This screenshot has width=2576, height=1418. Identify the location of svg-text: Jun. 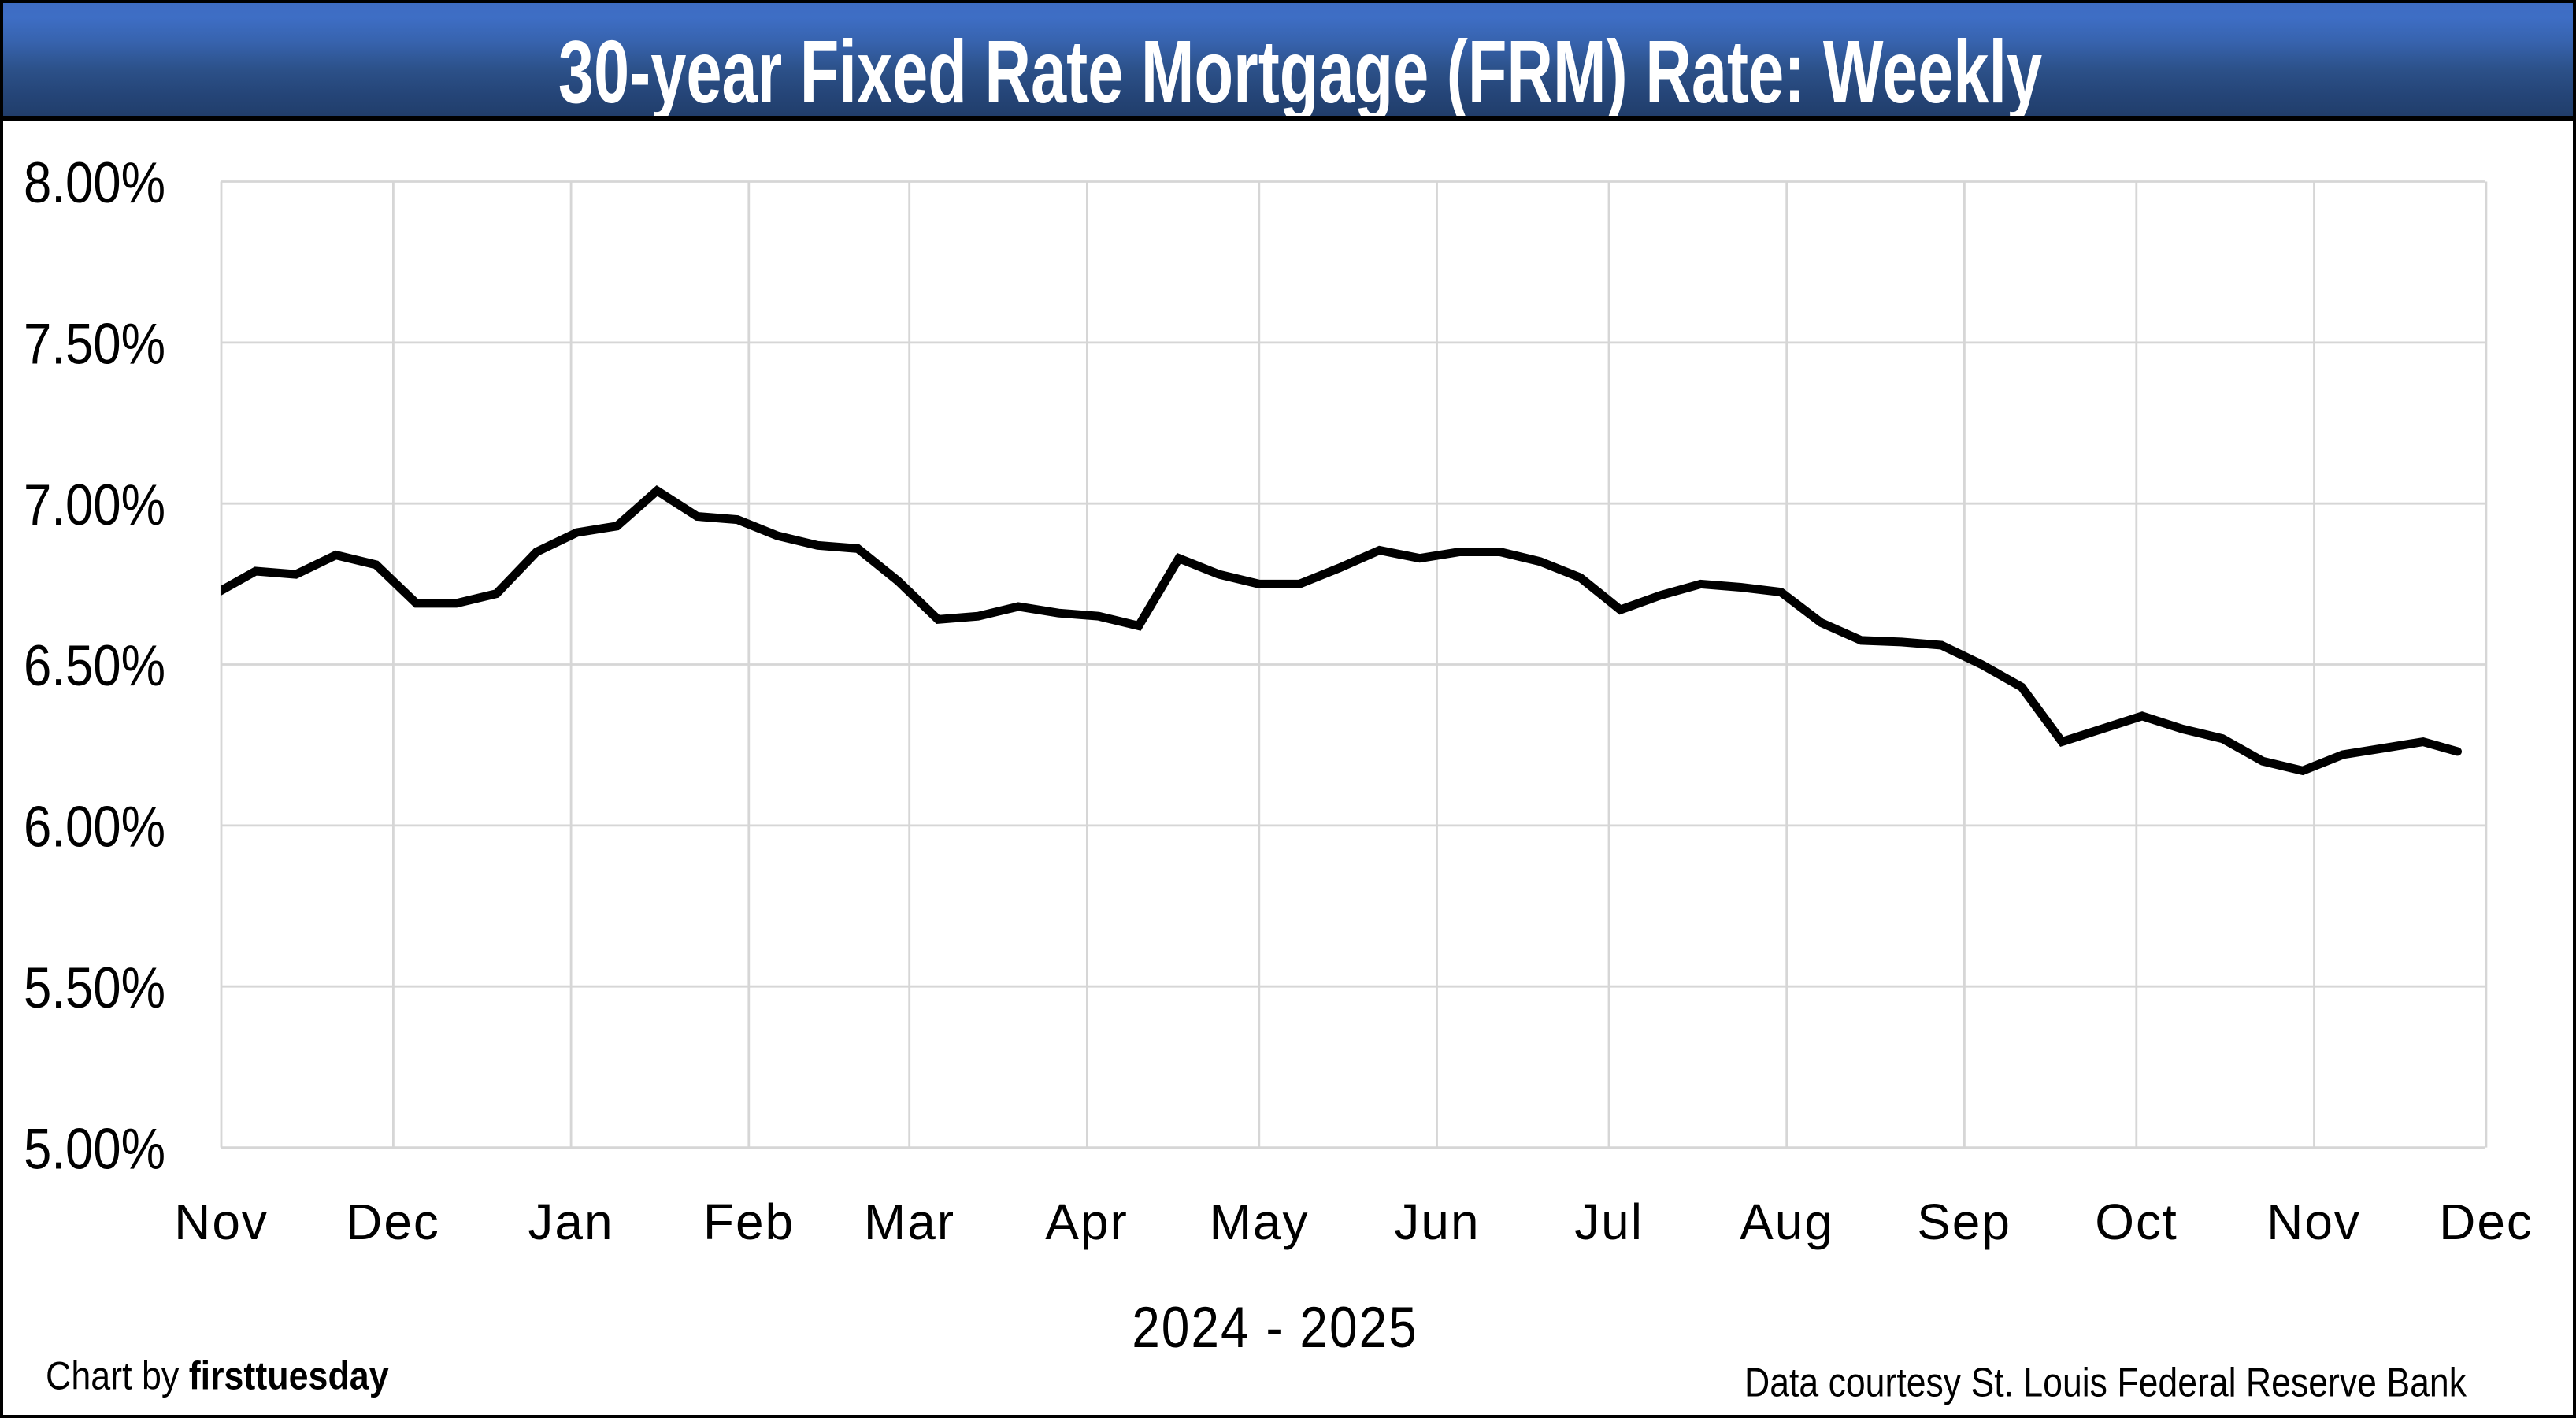
(1437, 1222).